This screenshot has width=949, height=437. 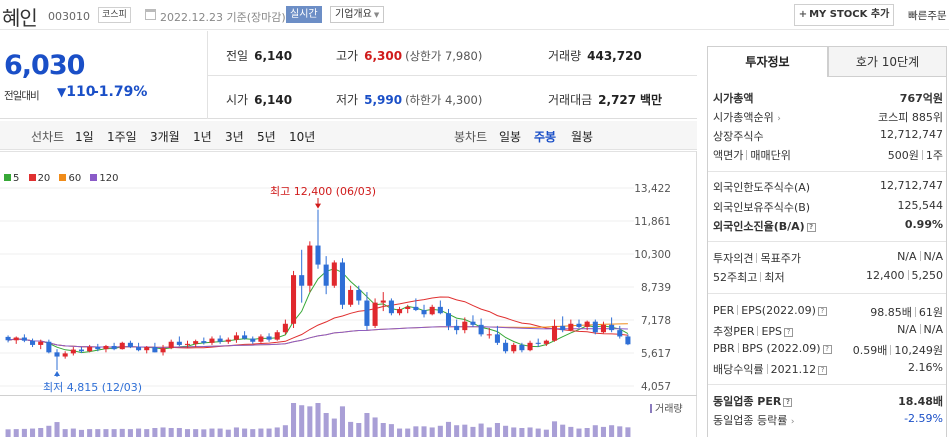 I want to click on target-price-value: N/A, so click(x=933, y=256).